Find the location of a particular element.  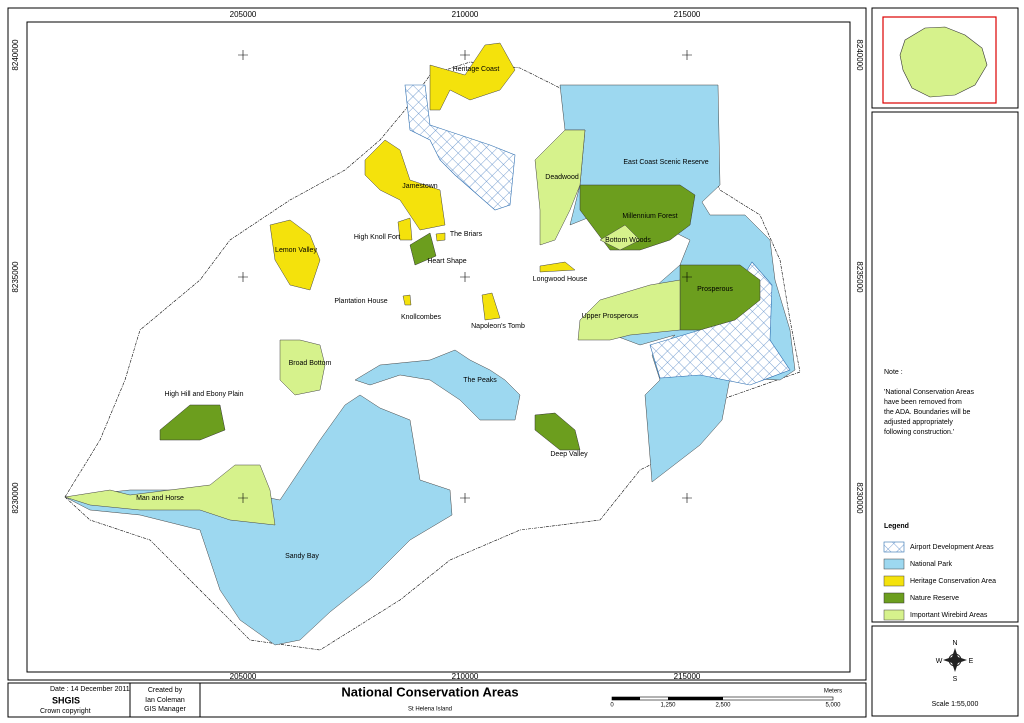

legend-label: National Park is located at coordinates (931, 564).